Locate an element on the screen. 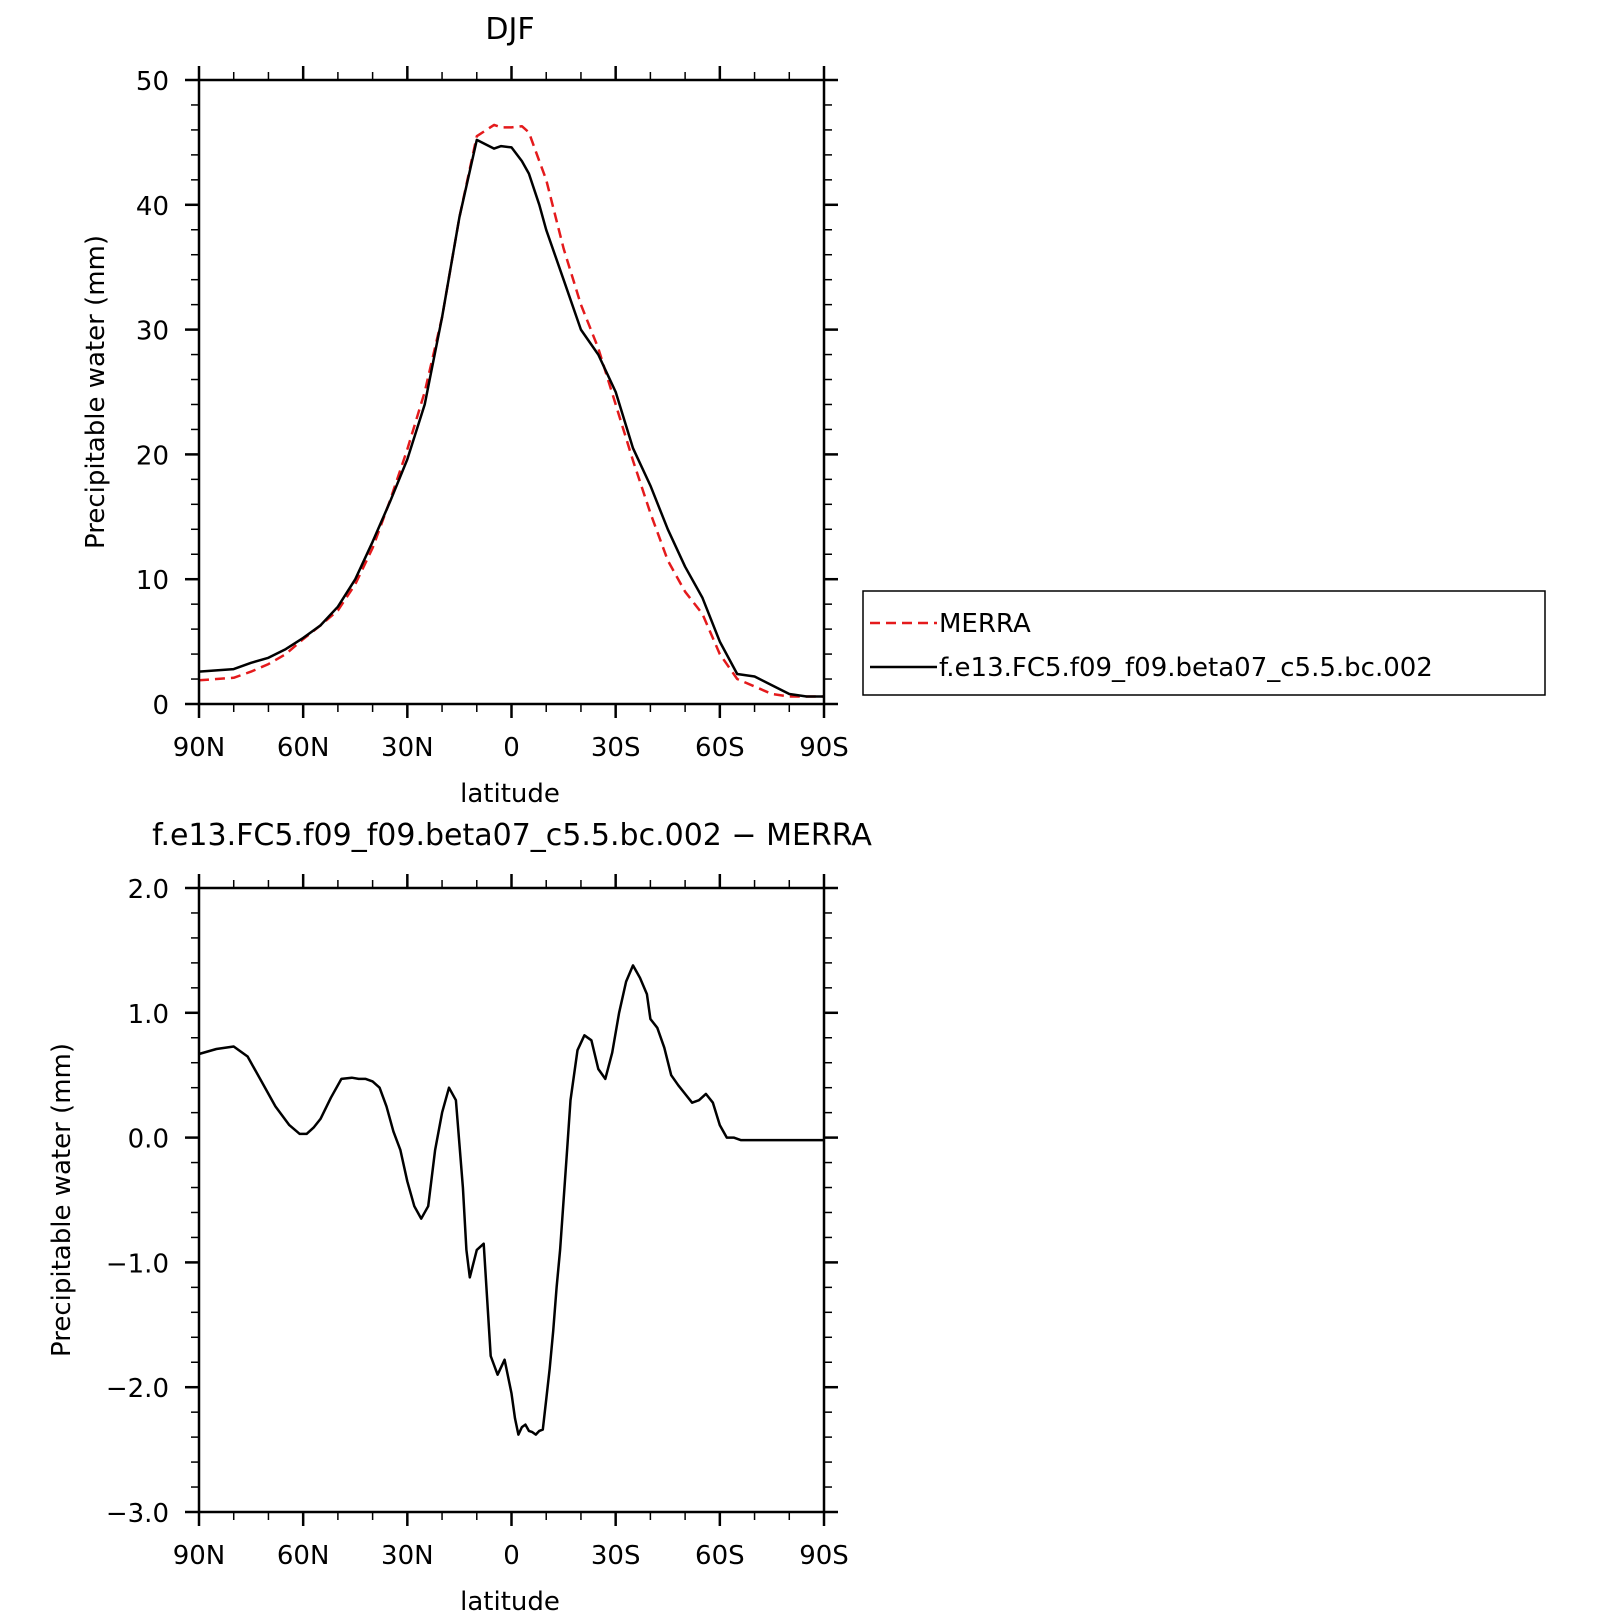 This screenshot has width=1619, height=1619. bottom-y-tick-label: −2.0 is located at coordinates (137, 1389).